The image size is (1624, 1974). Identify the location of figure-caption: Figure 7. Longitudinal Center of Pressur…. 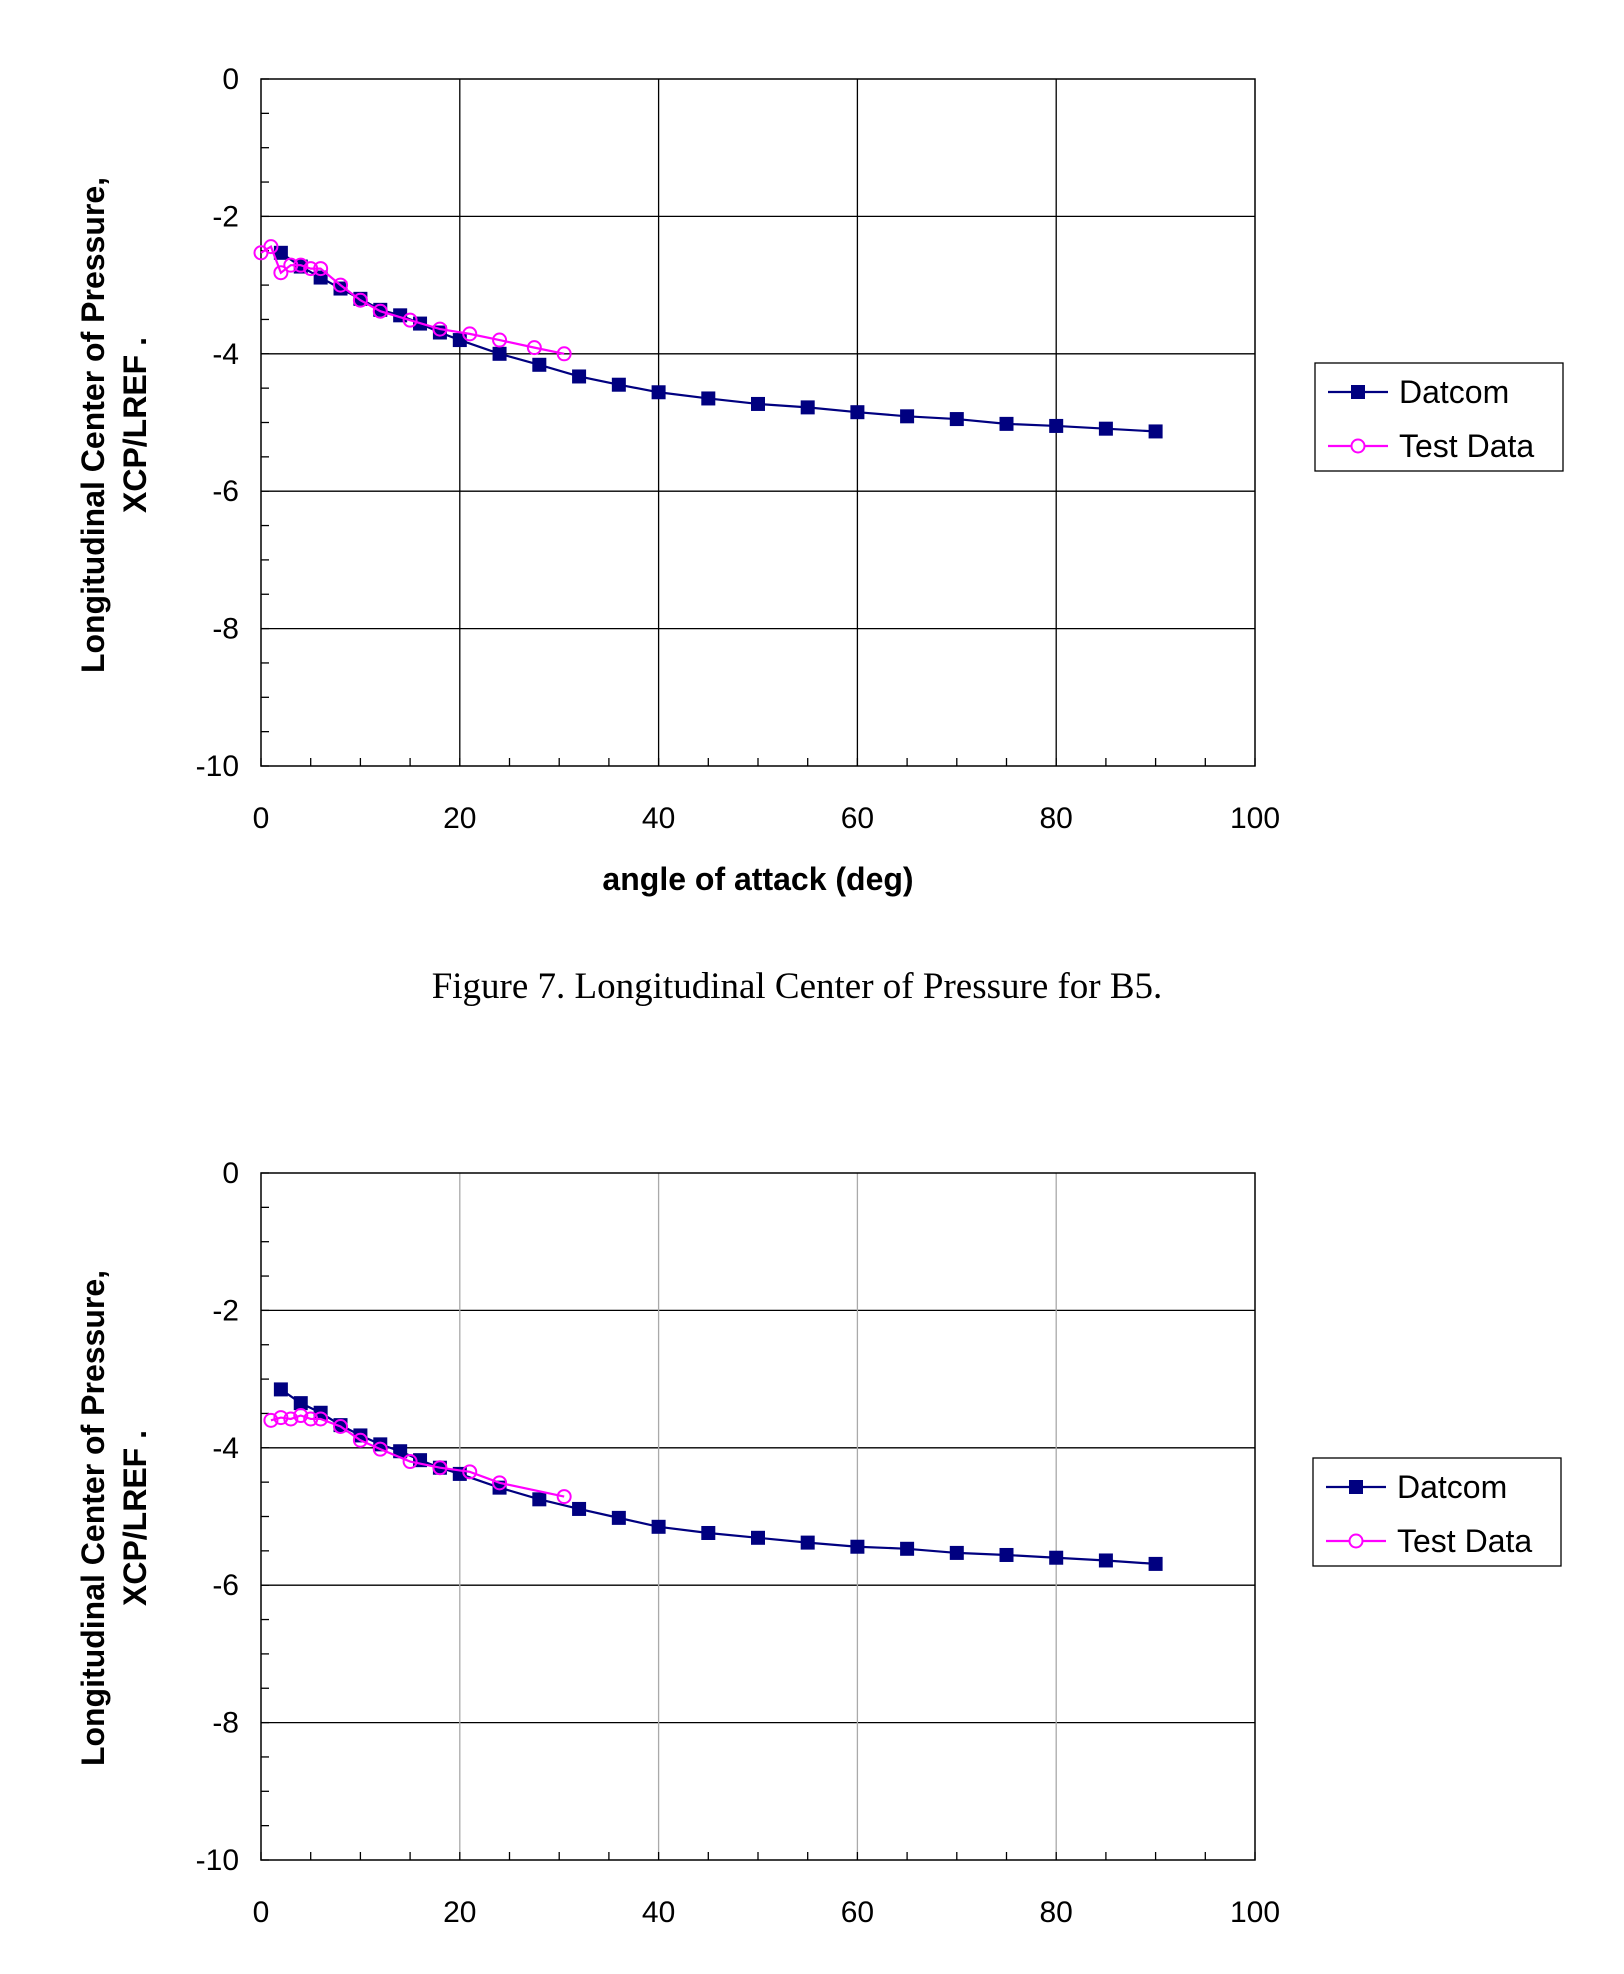
(797, 986).